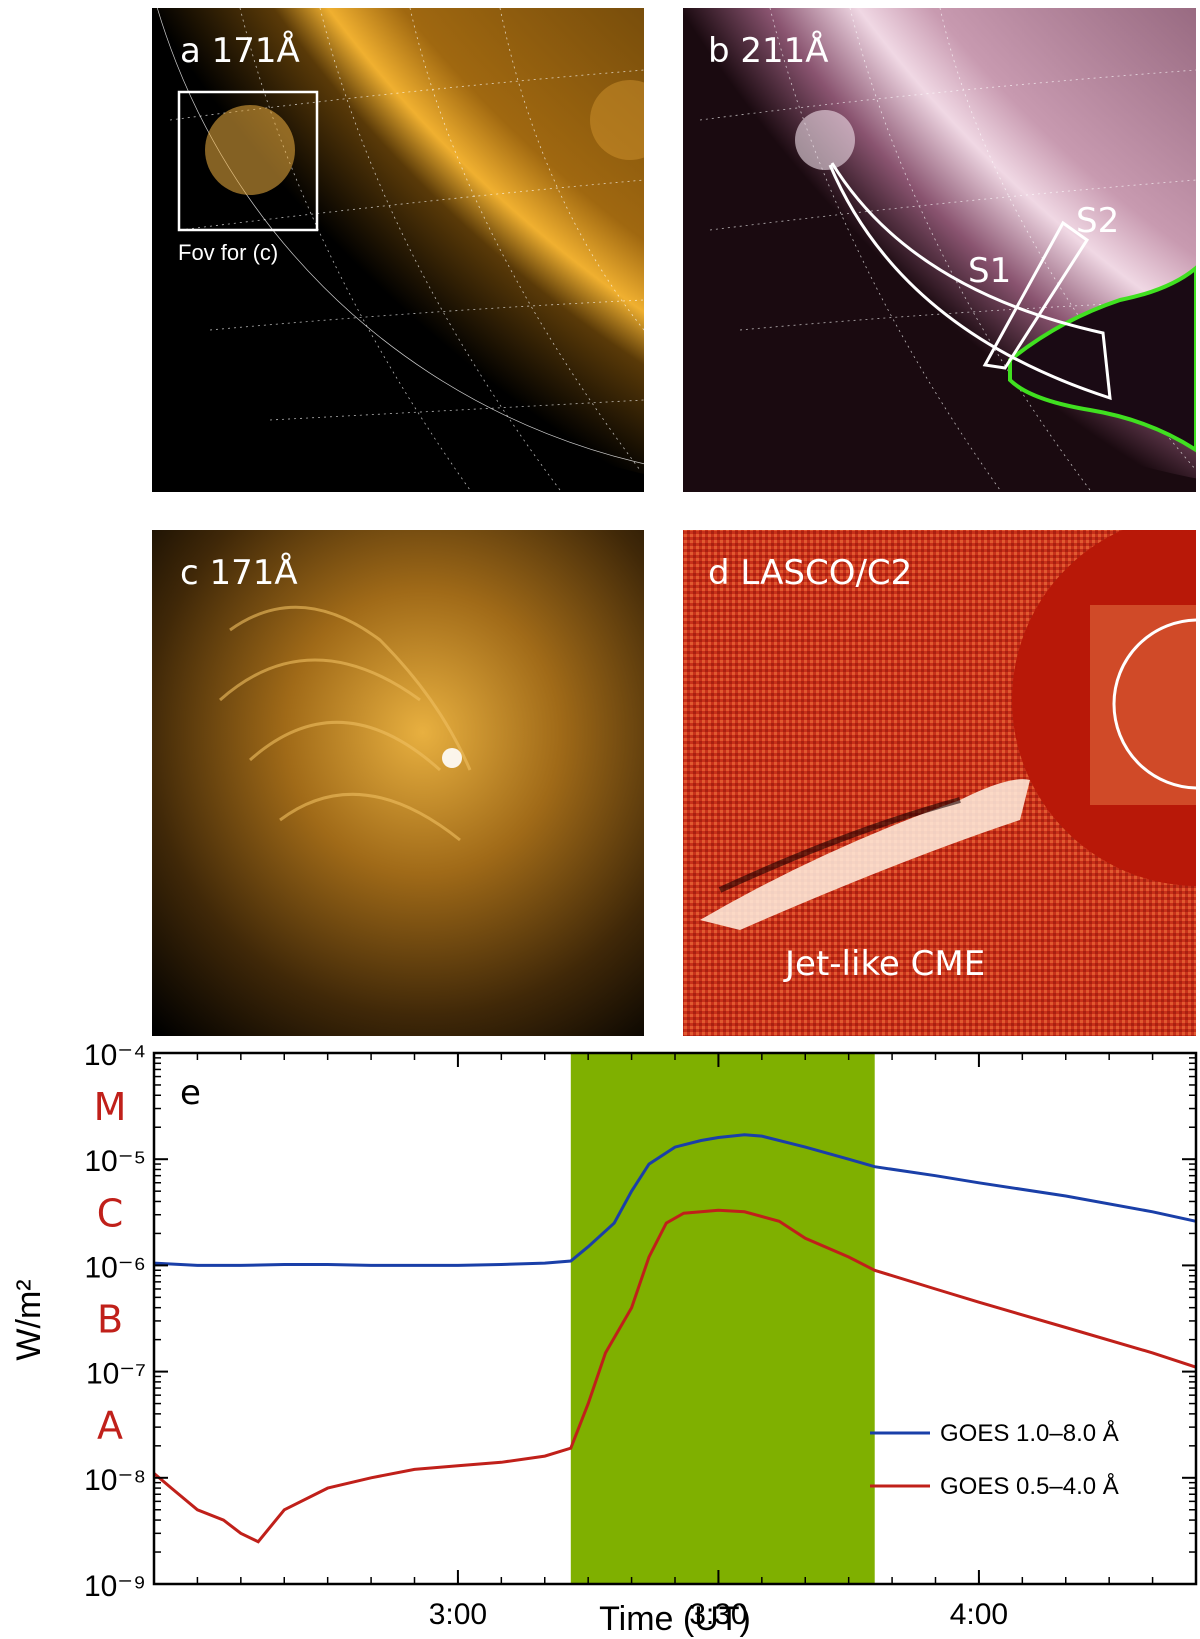 This screenshot has width=1200, height=1639. I want to click on active-region-glow, so click(250, 150).